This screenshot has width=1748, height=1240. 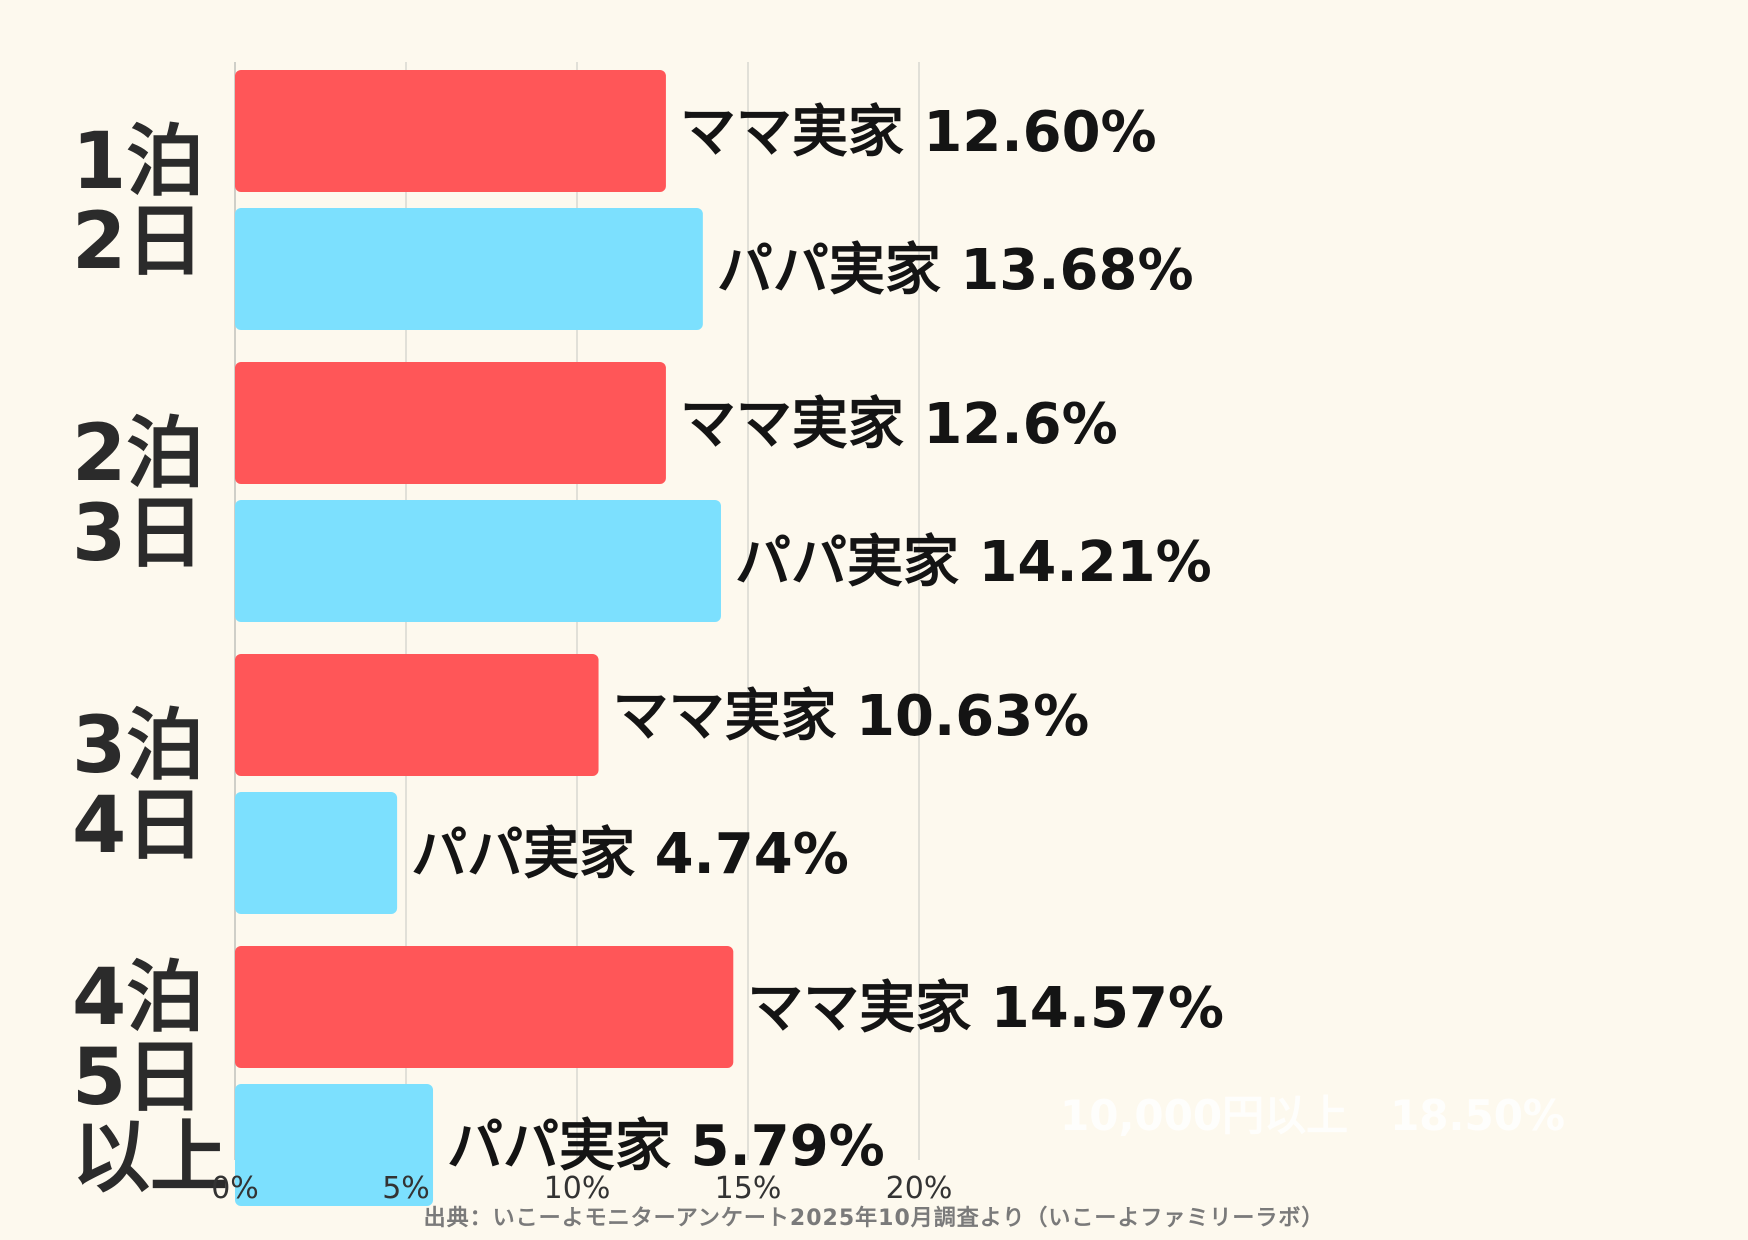 What do you see at coordinates (138, 1078) in the screenshot?
I see `category-label: 5日` at bounding box center [138, 1078].